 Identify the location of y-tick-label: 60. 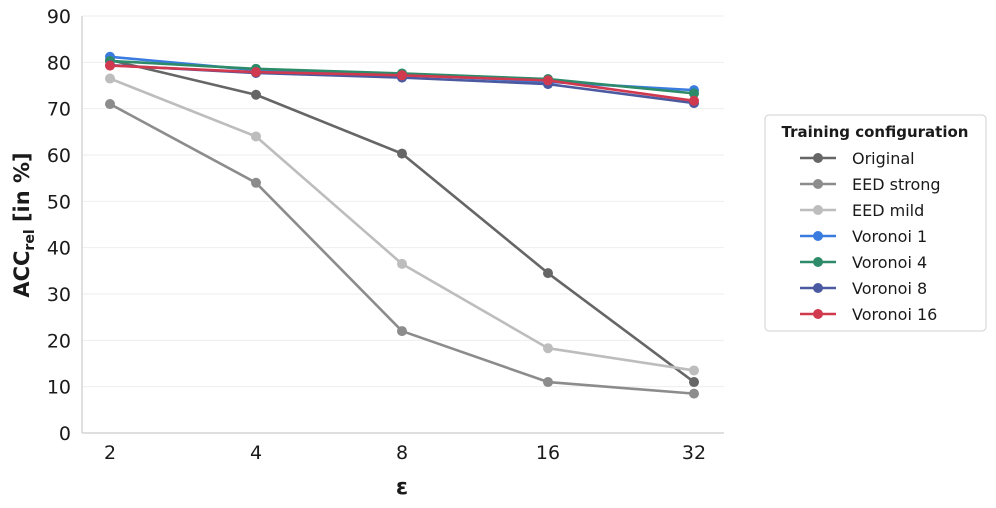
(59, 156).